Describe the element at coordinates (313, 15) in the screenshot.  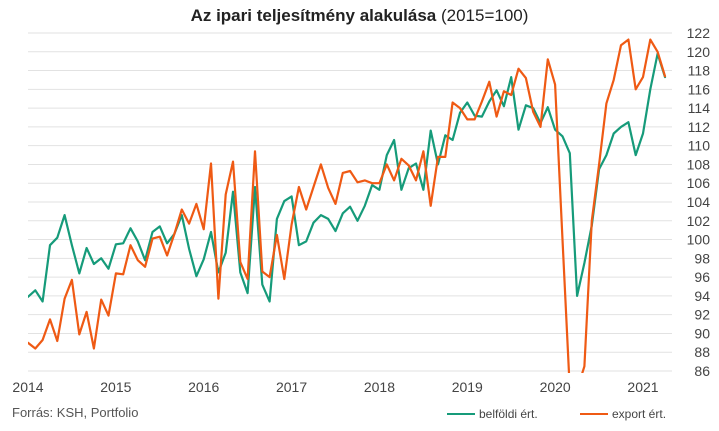
I see `chart-title-main: Az ipari teljesítmény alakulása` at that location.